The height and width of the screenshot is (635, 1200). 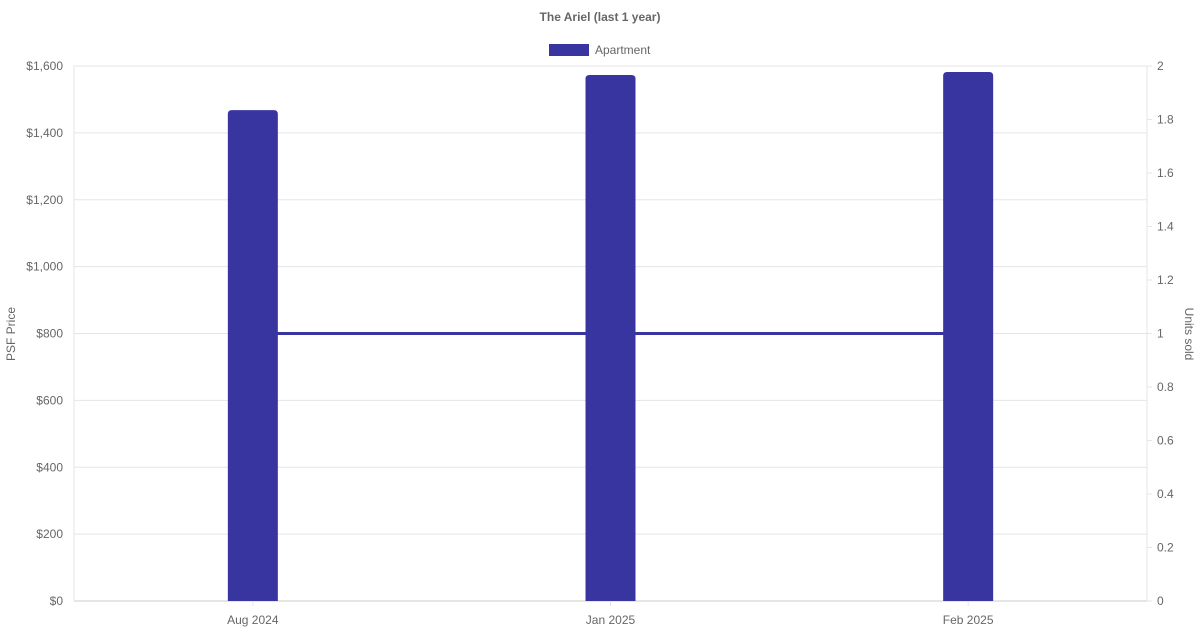 I want to click on bar-jan-2025, so click(x=610, y=338).